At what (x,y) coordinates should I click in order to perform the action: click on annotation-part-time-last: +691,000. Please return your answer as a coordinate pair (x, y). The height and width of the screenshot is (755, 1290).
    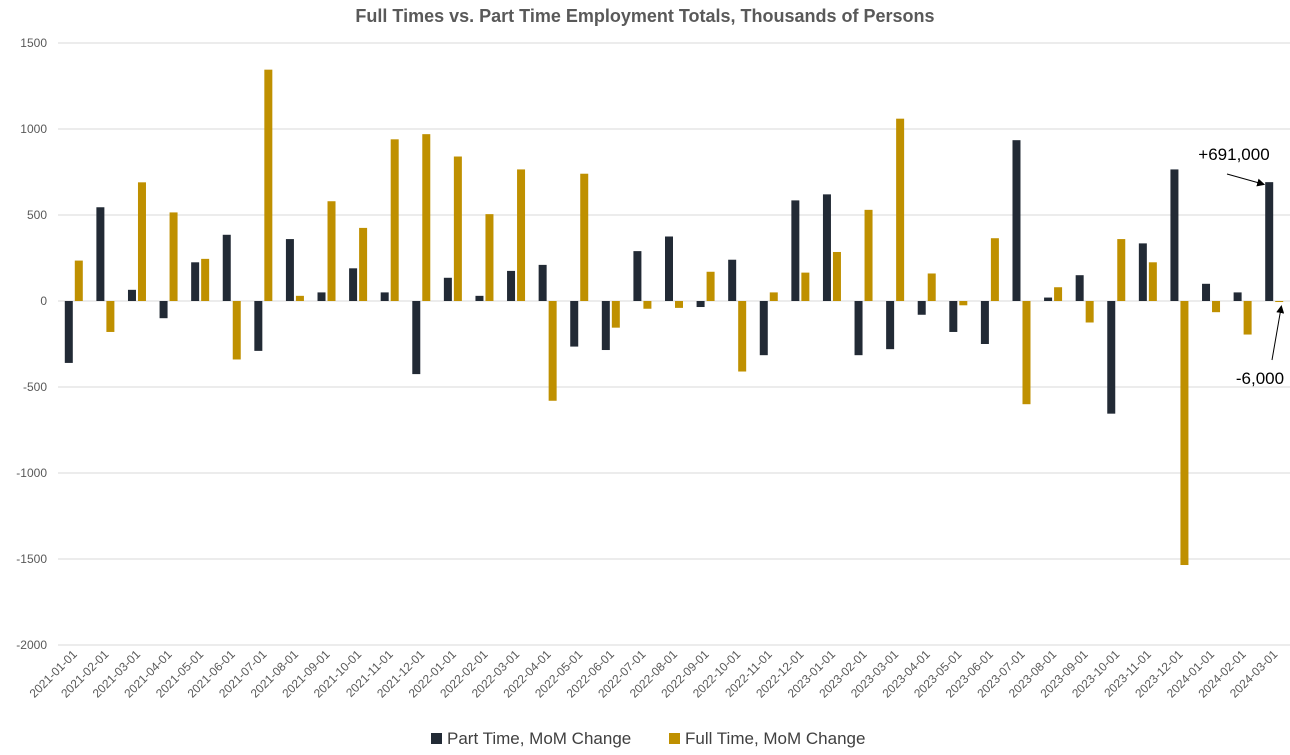
    Looking at the image, I should click on (1233, 154).